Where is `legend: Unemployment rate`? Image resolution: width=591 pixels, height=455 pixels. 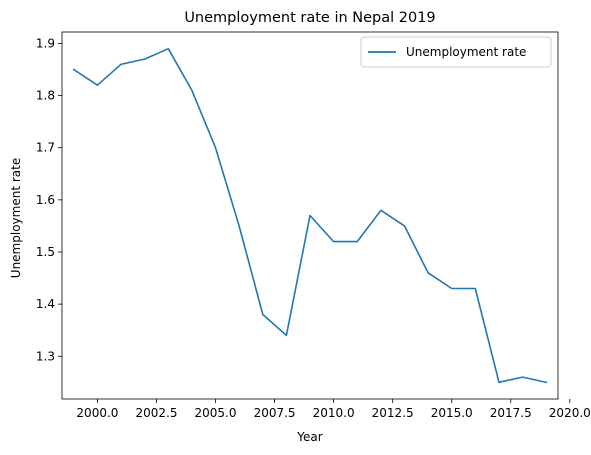
legend: Unemployment rate is located at coordinates (456, 52).